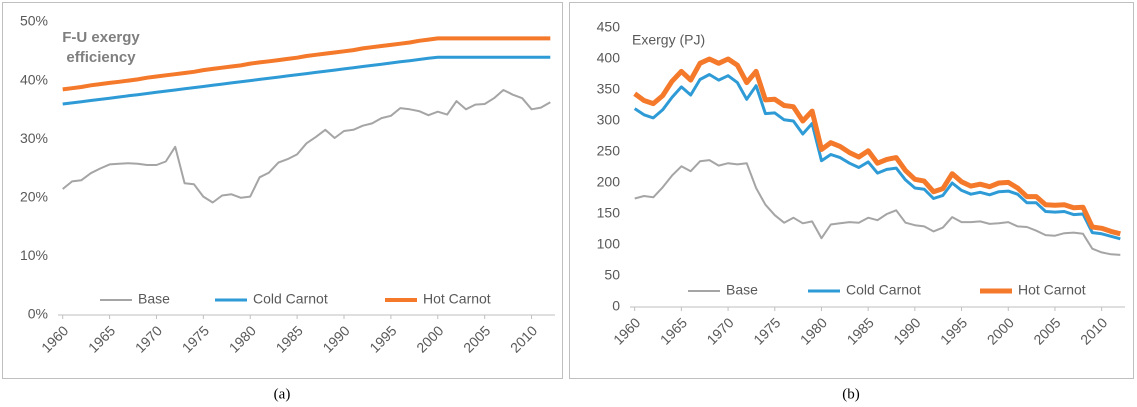 This screenshot has width=1137, height=407. Describe the element at coordinates (34, 197) in the screenshot. I see `y-tick-label: 20%` at that location.